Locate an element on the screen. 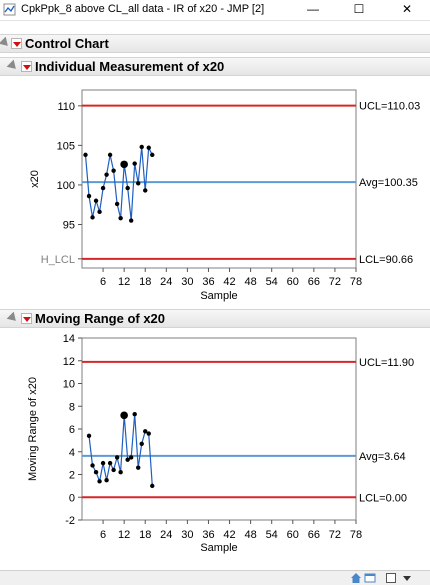 This screenshot has height=585, width=430. limit-label: Avg=3.64 is located at coordinates (382, 457).